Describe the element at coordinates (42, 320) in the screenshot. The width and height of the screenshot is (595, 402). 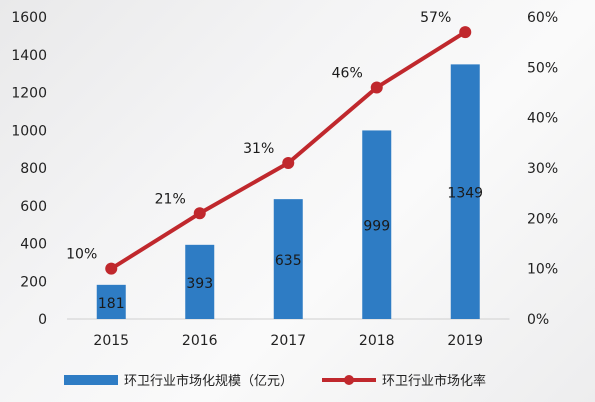
I see `left-tick-label: 0` at that location.